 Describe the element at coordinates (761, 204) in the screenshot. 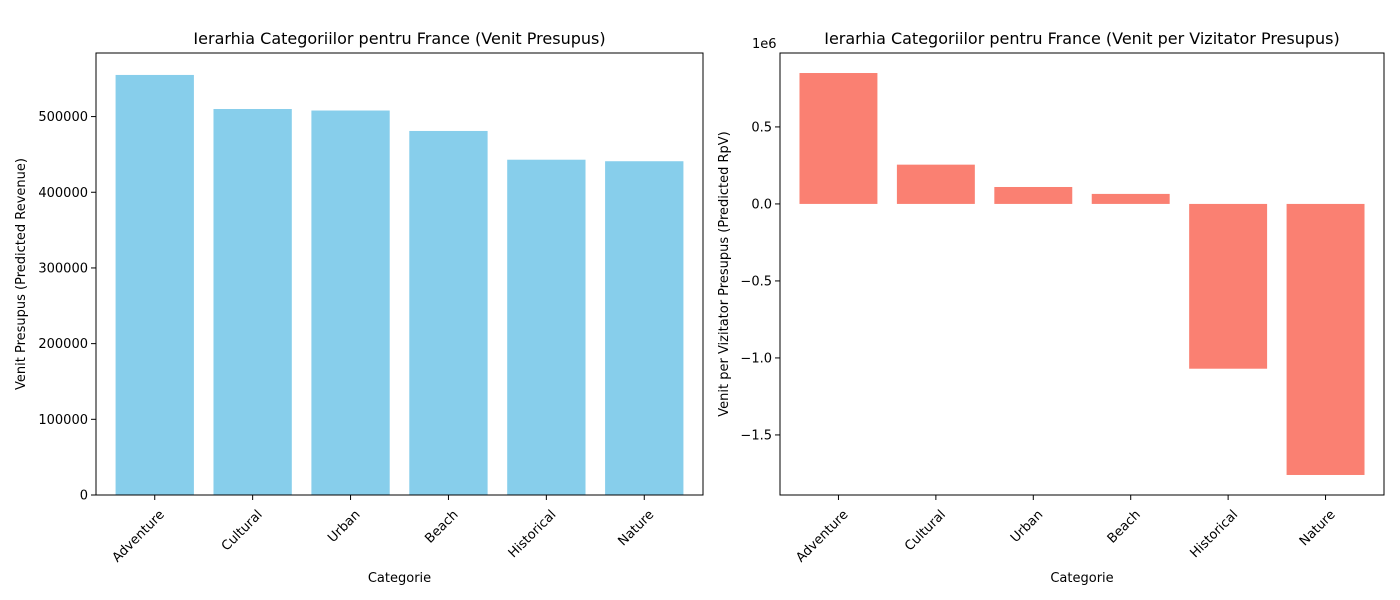

I see `y-tick-label: 0.0` at that location.